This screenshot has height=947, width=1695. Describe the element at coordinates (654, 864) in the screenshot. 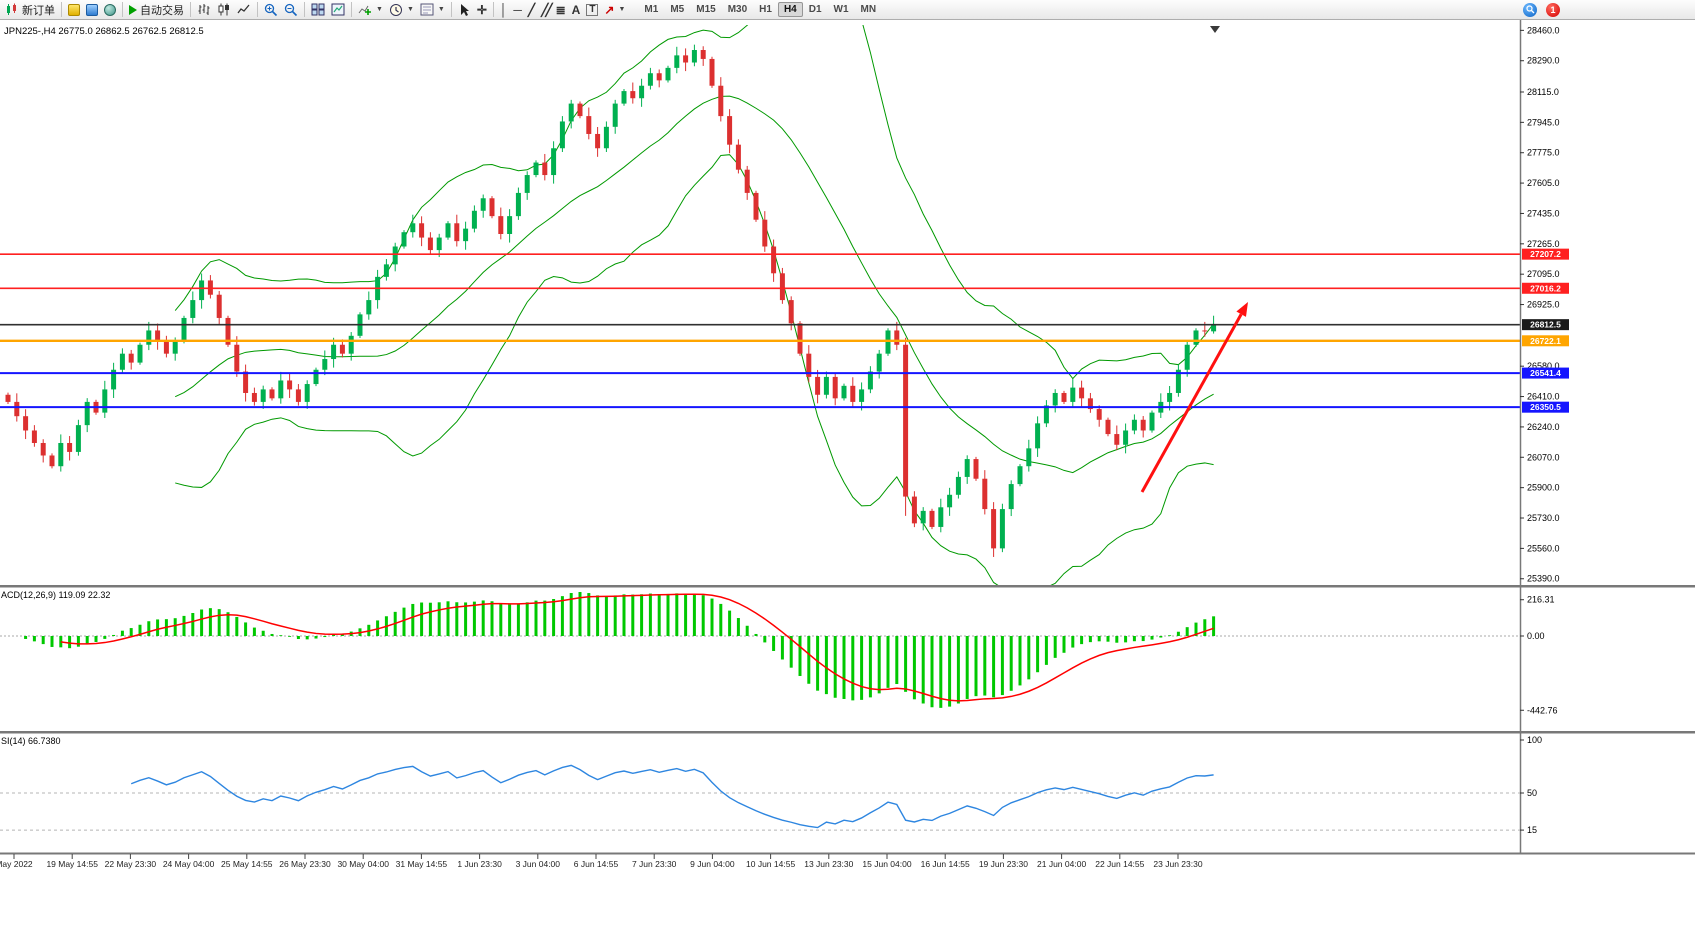

I see `time-tick-label: 7 Jun 23:30` at that location.